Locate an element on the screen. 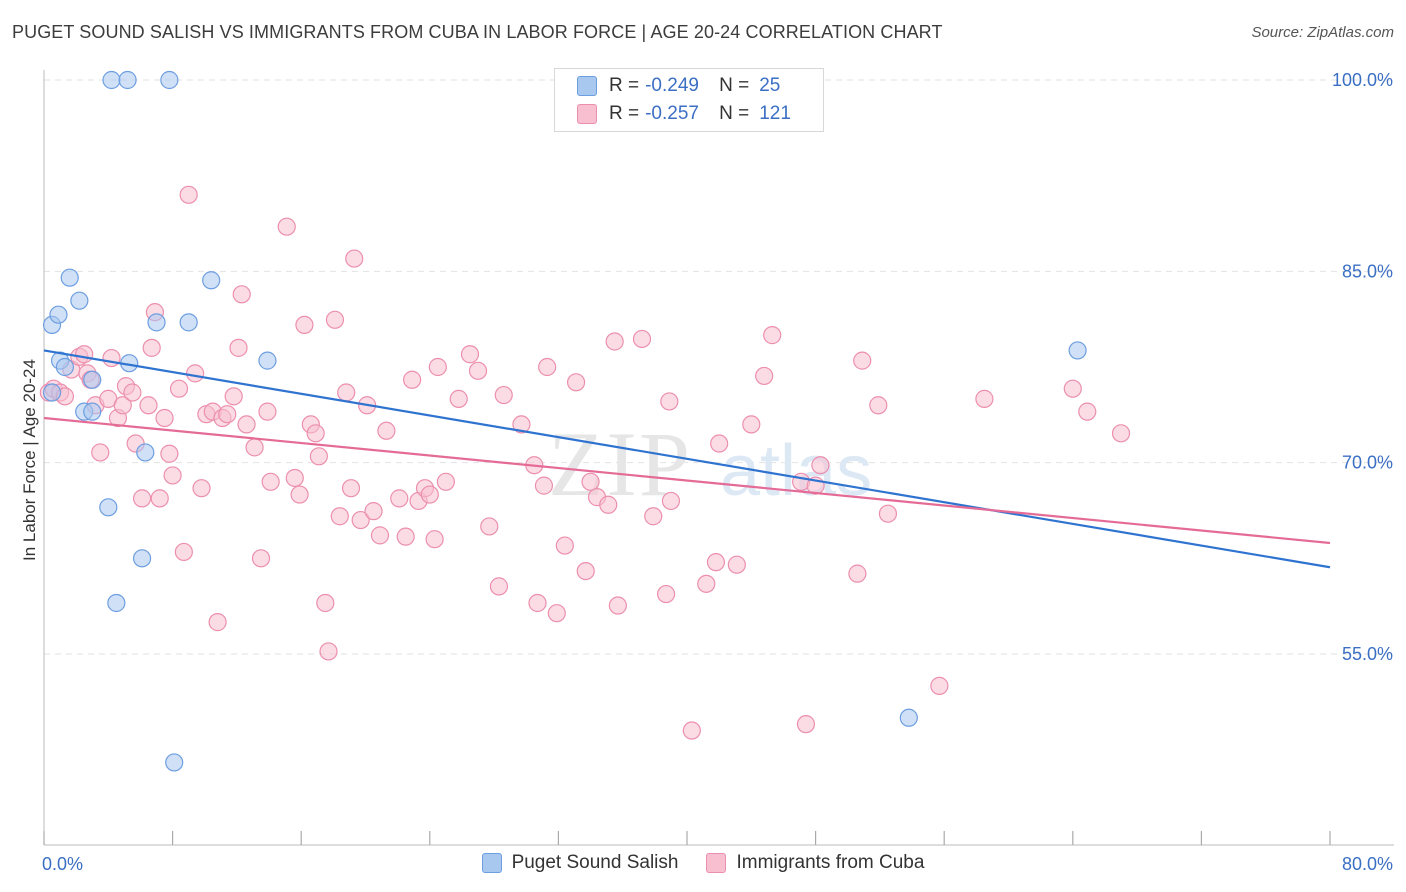 This screenshot has width=1406, height=892. y-tick-label: 85.0% is located at coordinates (1367, 271).